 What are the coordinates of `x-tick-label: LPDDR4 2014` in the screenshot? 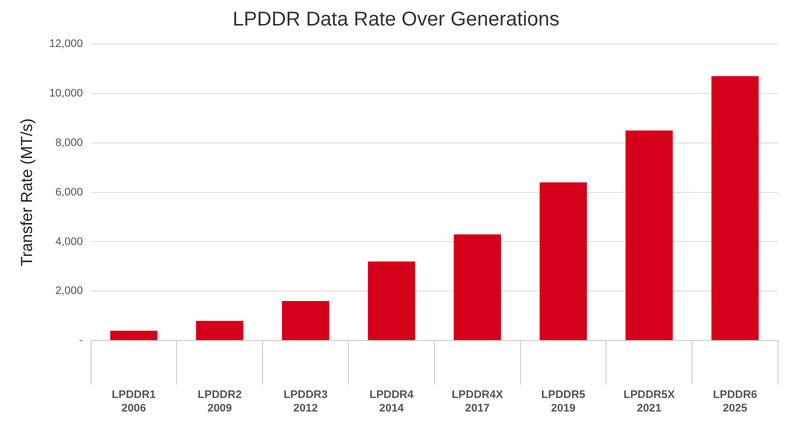 It's located at (391, 401).